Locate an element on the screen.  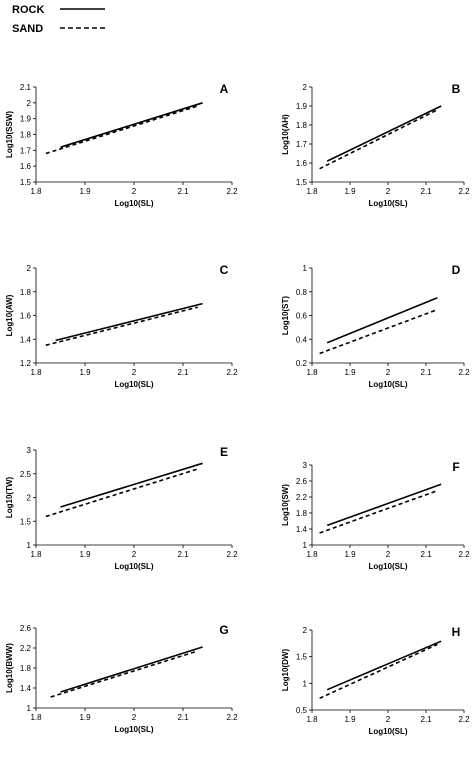
y-tick-label: 1.2 is located at coordinates (26, 363).